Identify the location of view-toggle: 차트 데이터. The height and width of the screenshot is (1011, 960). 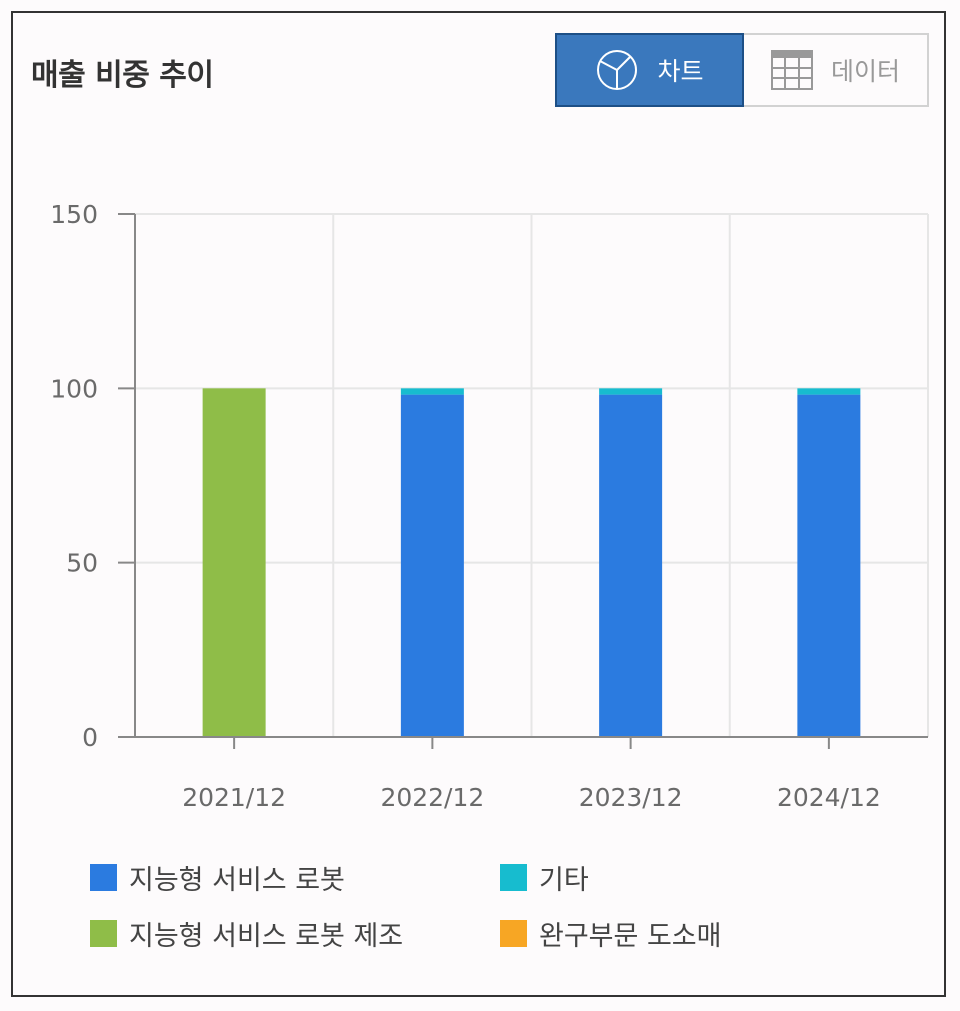
(742, 70).